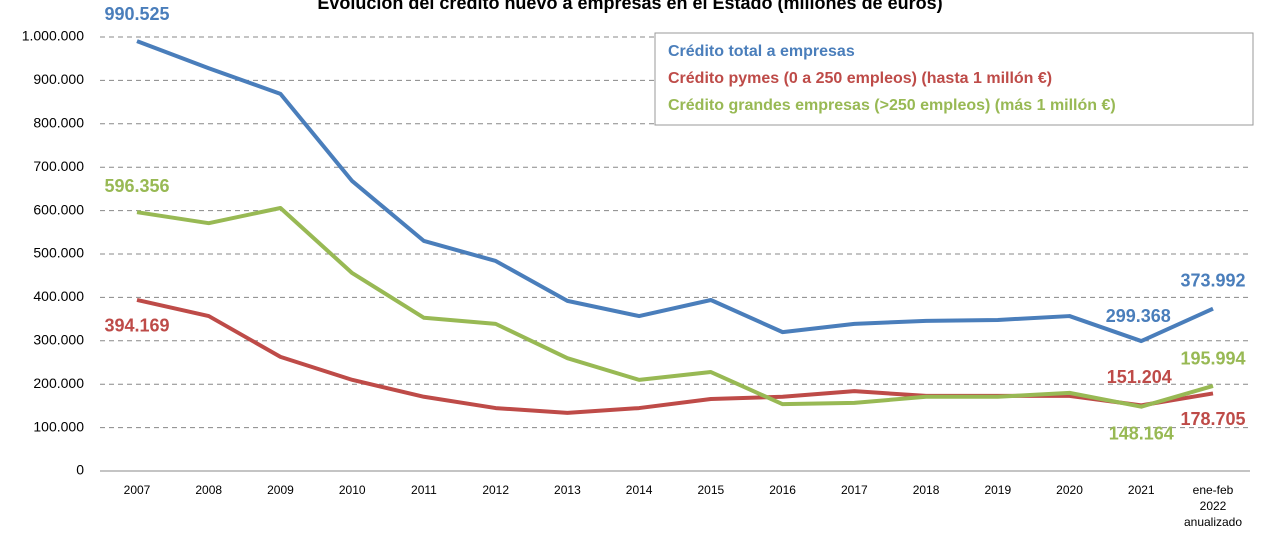 This screenshot has width=1266, height=534. Describe the element at coordinates (1069, 490) in the screenshot. I see `x-tick-label: 2020` at that location.